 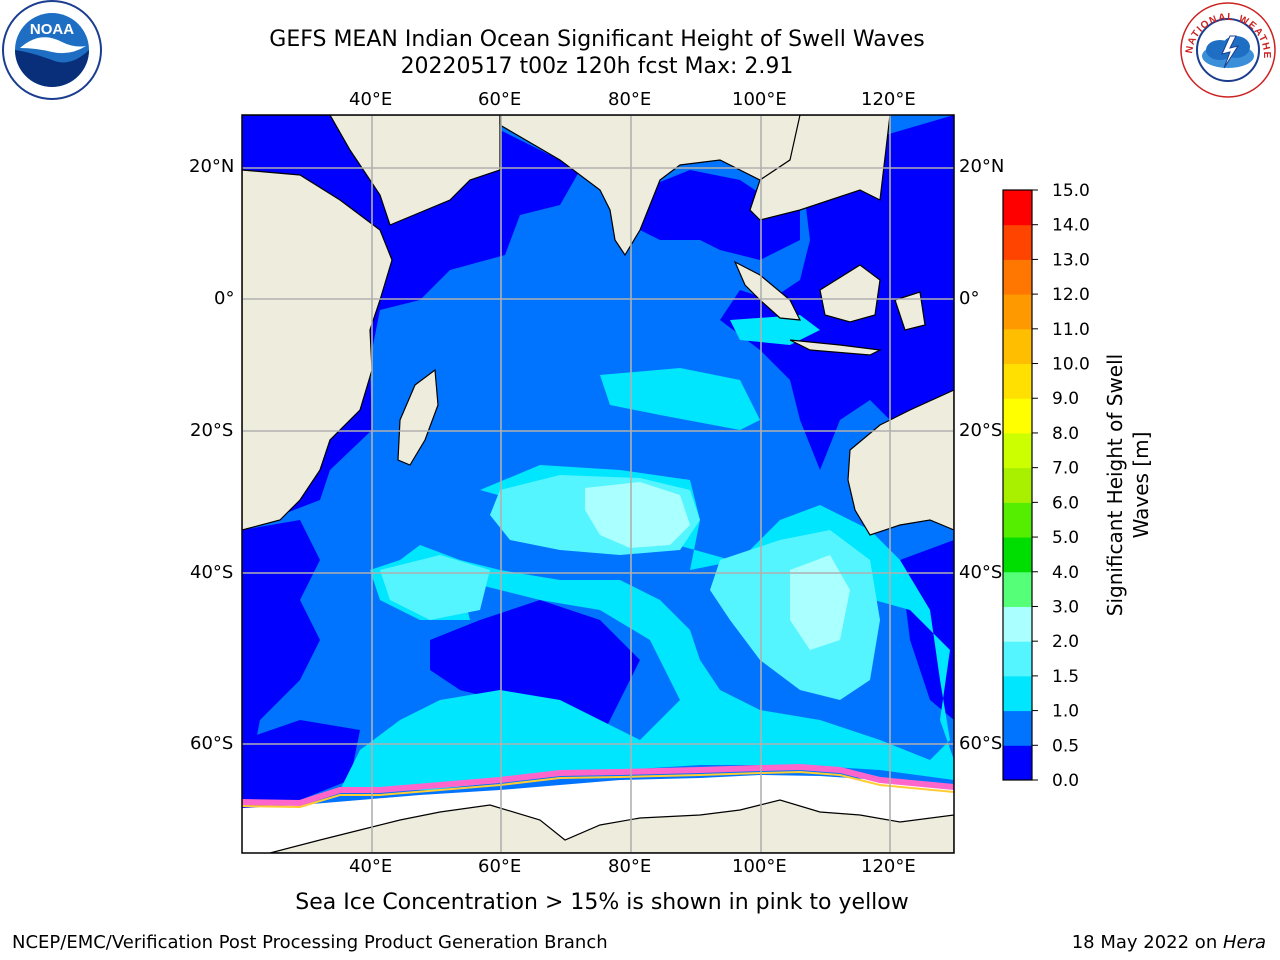 I want to click on chart-subtitle: 20220517 t00z 120h fcst Max: 2.91, so click(x=597, y=66).